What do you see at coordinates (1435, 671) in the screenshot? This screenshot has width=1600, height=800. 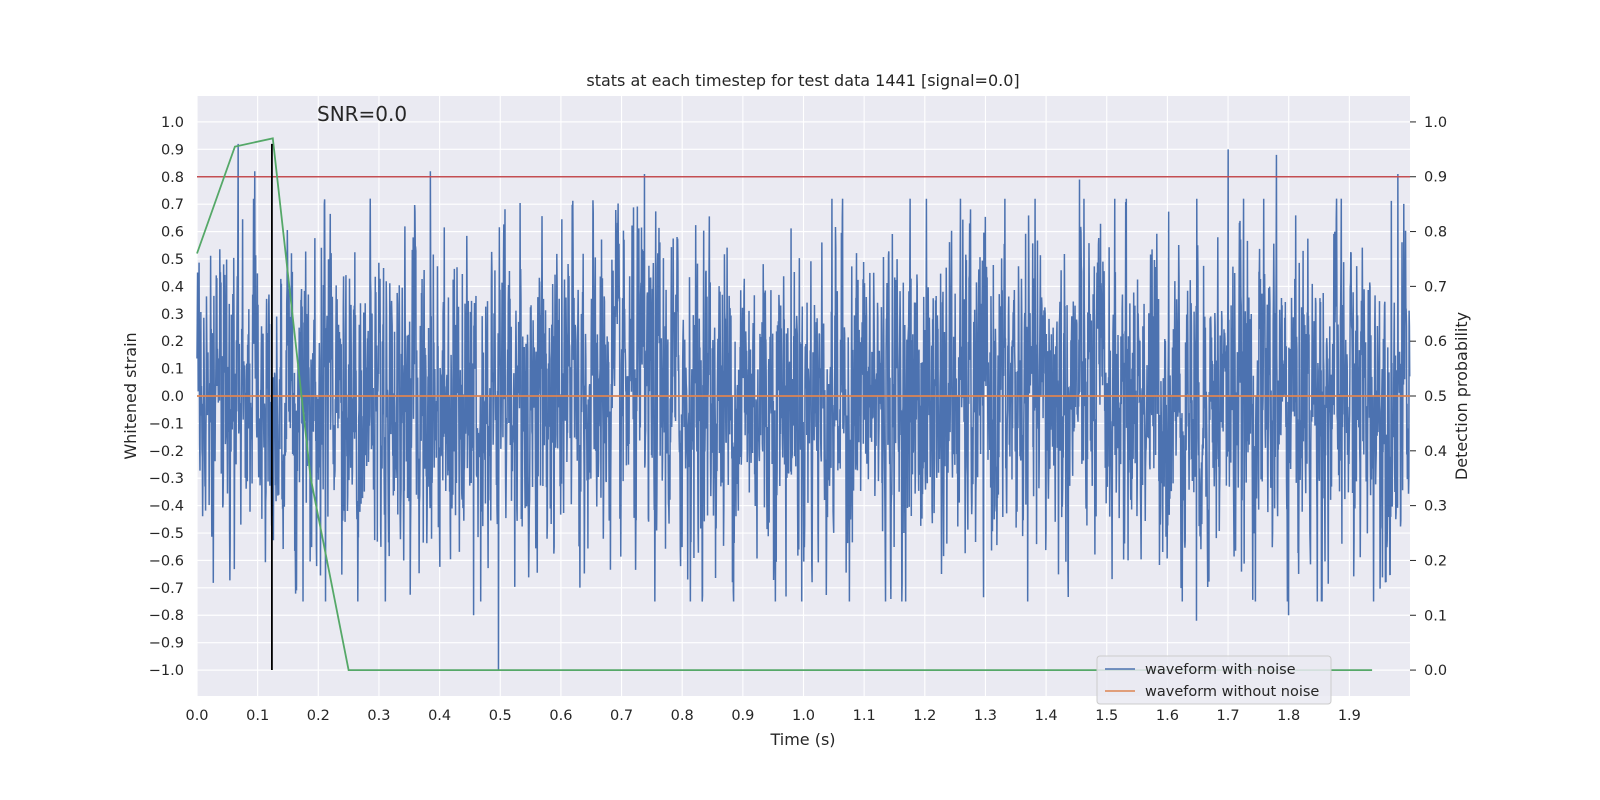 I see `y2-tick-label: 0.0` at bounding box center [1435, 671].